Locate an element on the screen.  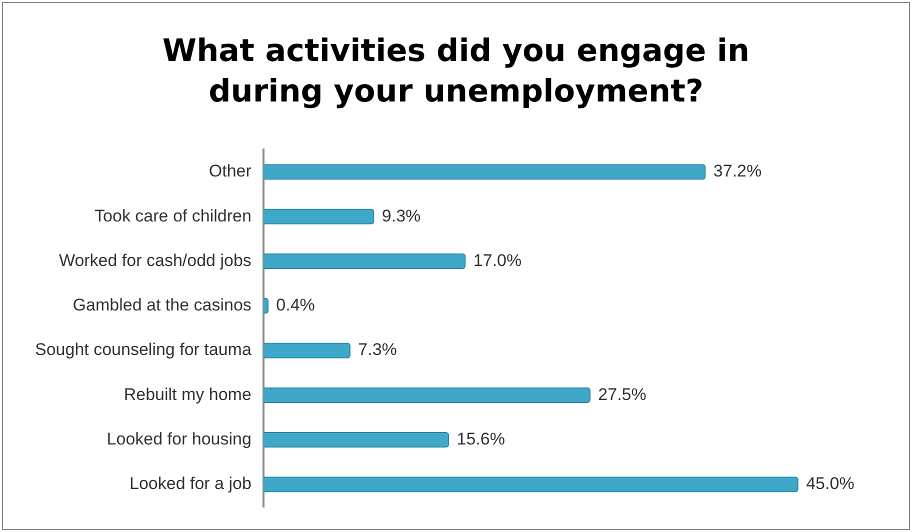
y-tick-label: Looked for housing is located at coordinates (179, 439).